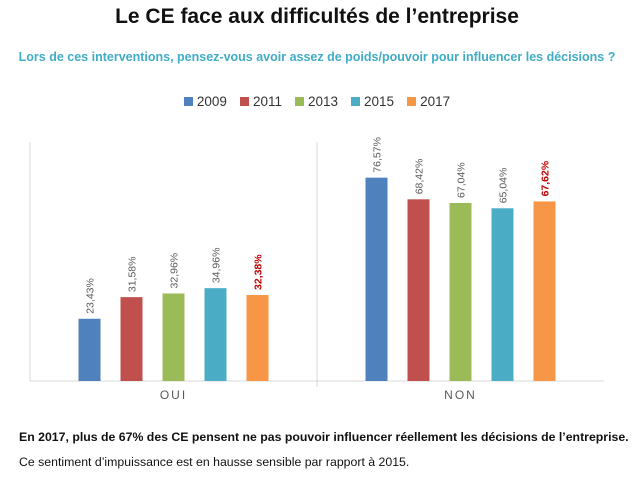 The height and width of the screenshot is (480, 634). What do you see at coordinates (460, 395) in the screenshot?
I see `category-label-non: NON` at bounding box center [460, 395].